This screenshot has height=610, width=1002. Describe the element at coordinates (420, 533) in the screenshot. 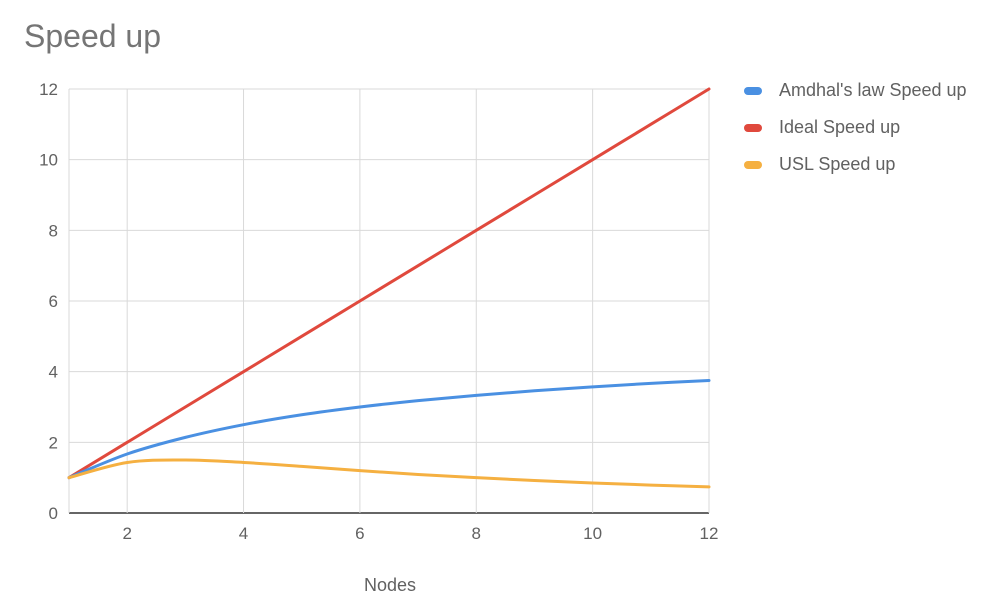

I see `x-tick-labels: 2 4 6 8 10 12` at that location.